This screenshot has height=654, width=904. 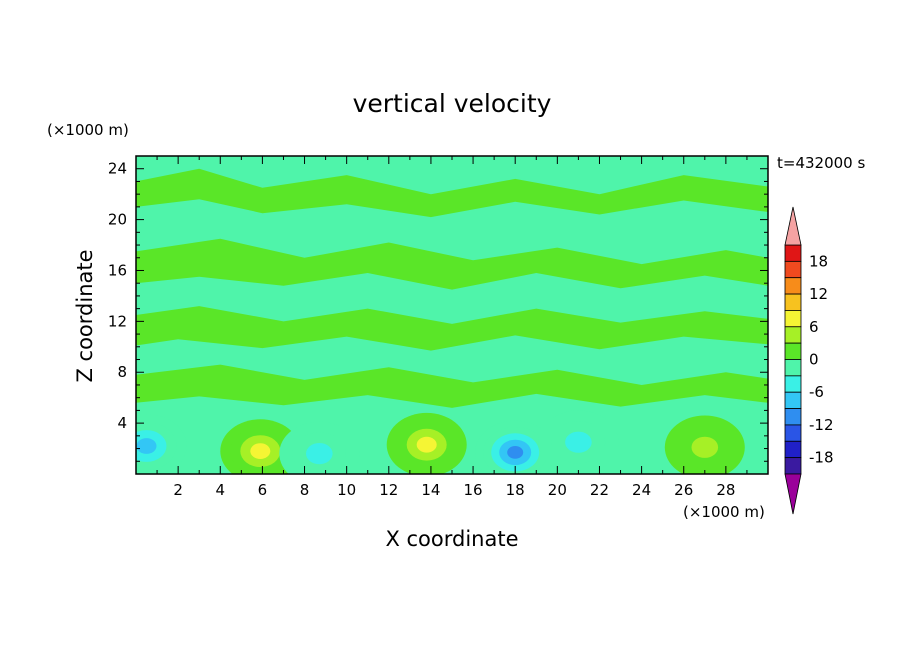 I want to click on x-tick-label: 20, so click(x=557, y=490).